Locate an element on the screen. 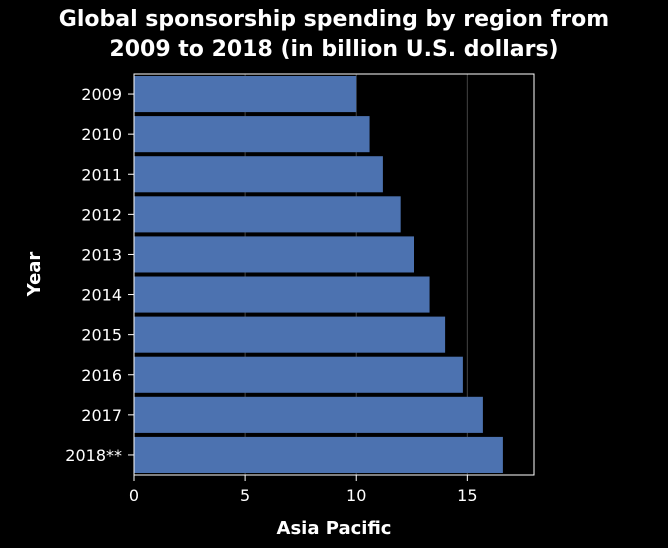 The image size is (668, 548). x-axis-title: Asia Pacific is located at coordinates (334, 528).